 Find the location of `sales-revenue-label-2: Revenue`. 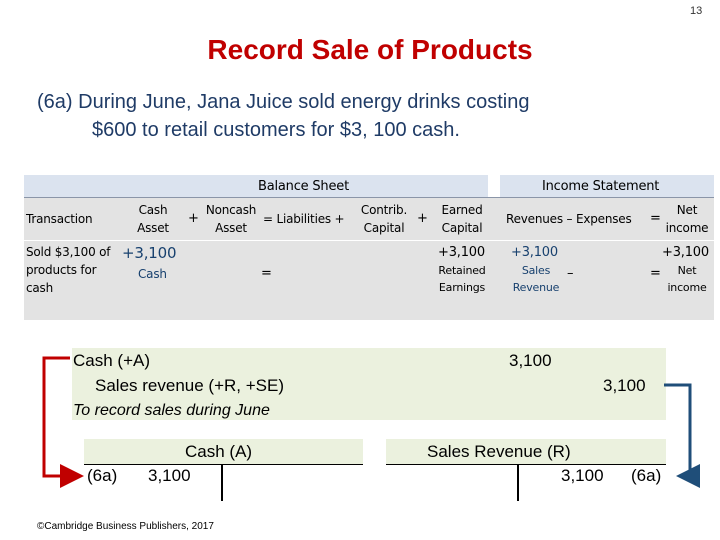

sales-revenue-label-2: Revenue is located at coordinates (536, 287).